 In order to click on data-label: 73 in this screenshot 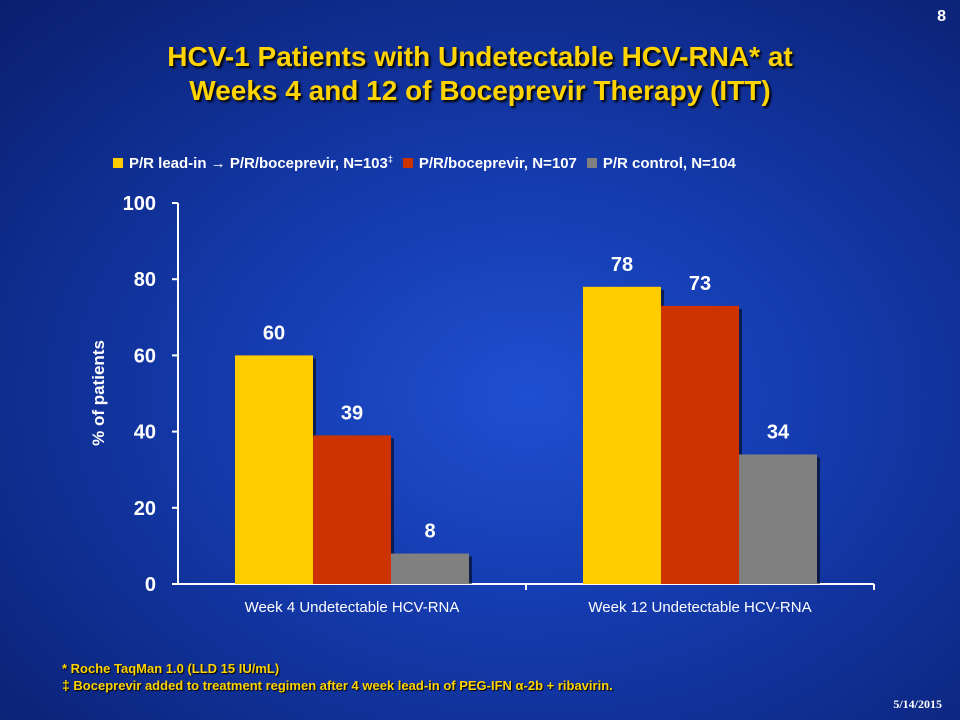, I will do `click(700, 284)`.